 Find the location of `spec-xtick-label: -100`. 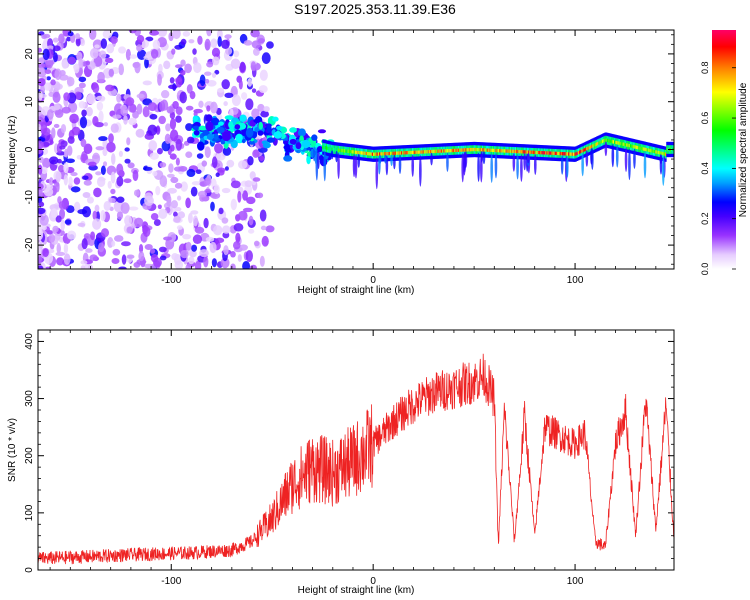

spec-xtick-label: -100 is located at coordinates (171, 280).